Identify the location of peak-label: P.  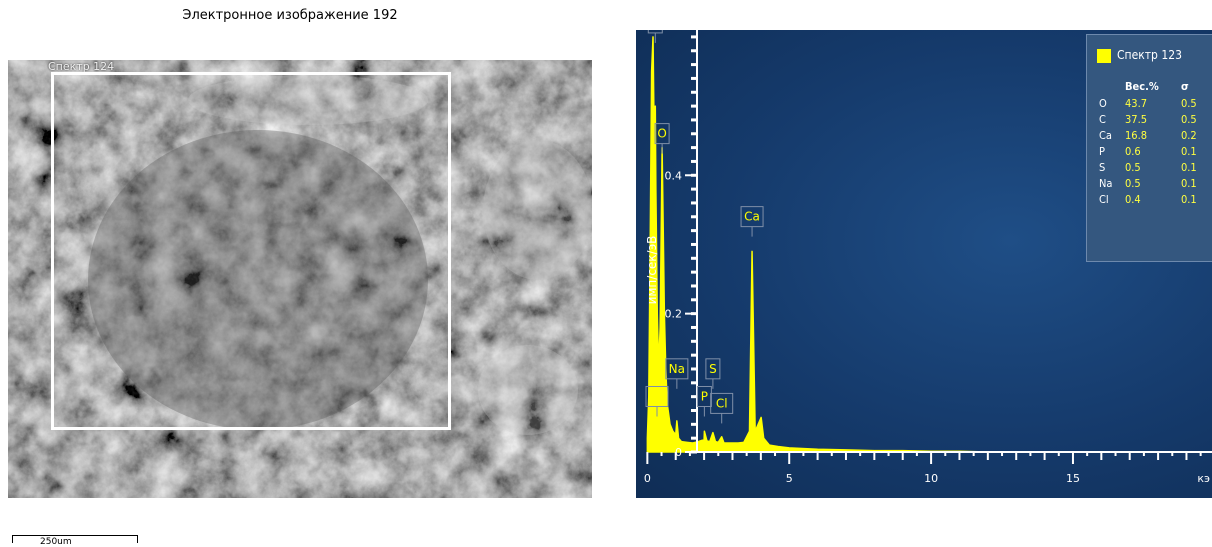
(704, 396).